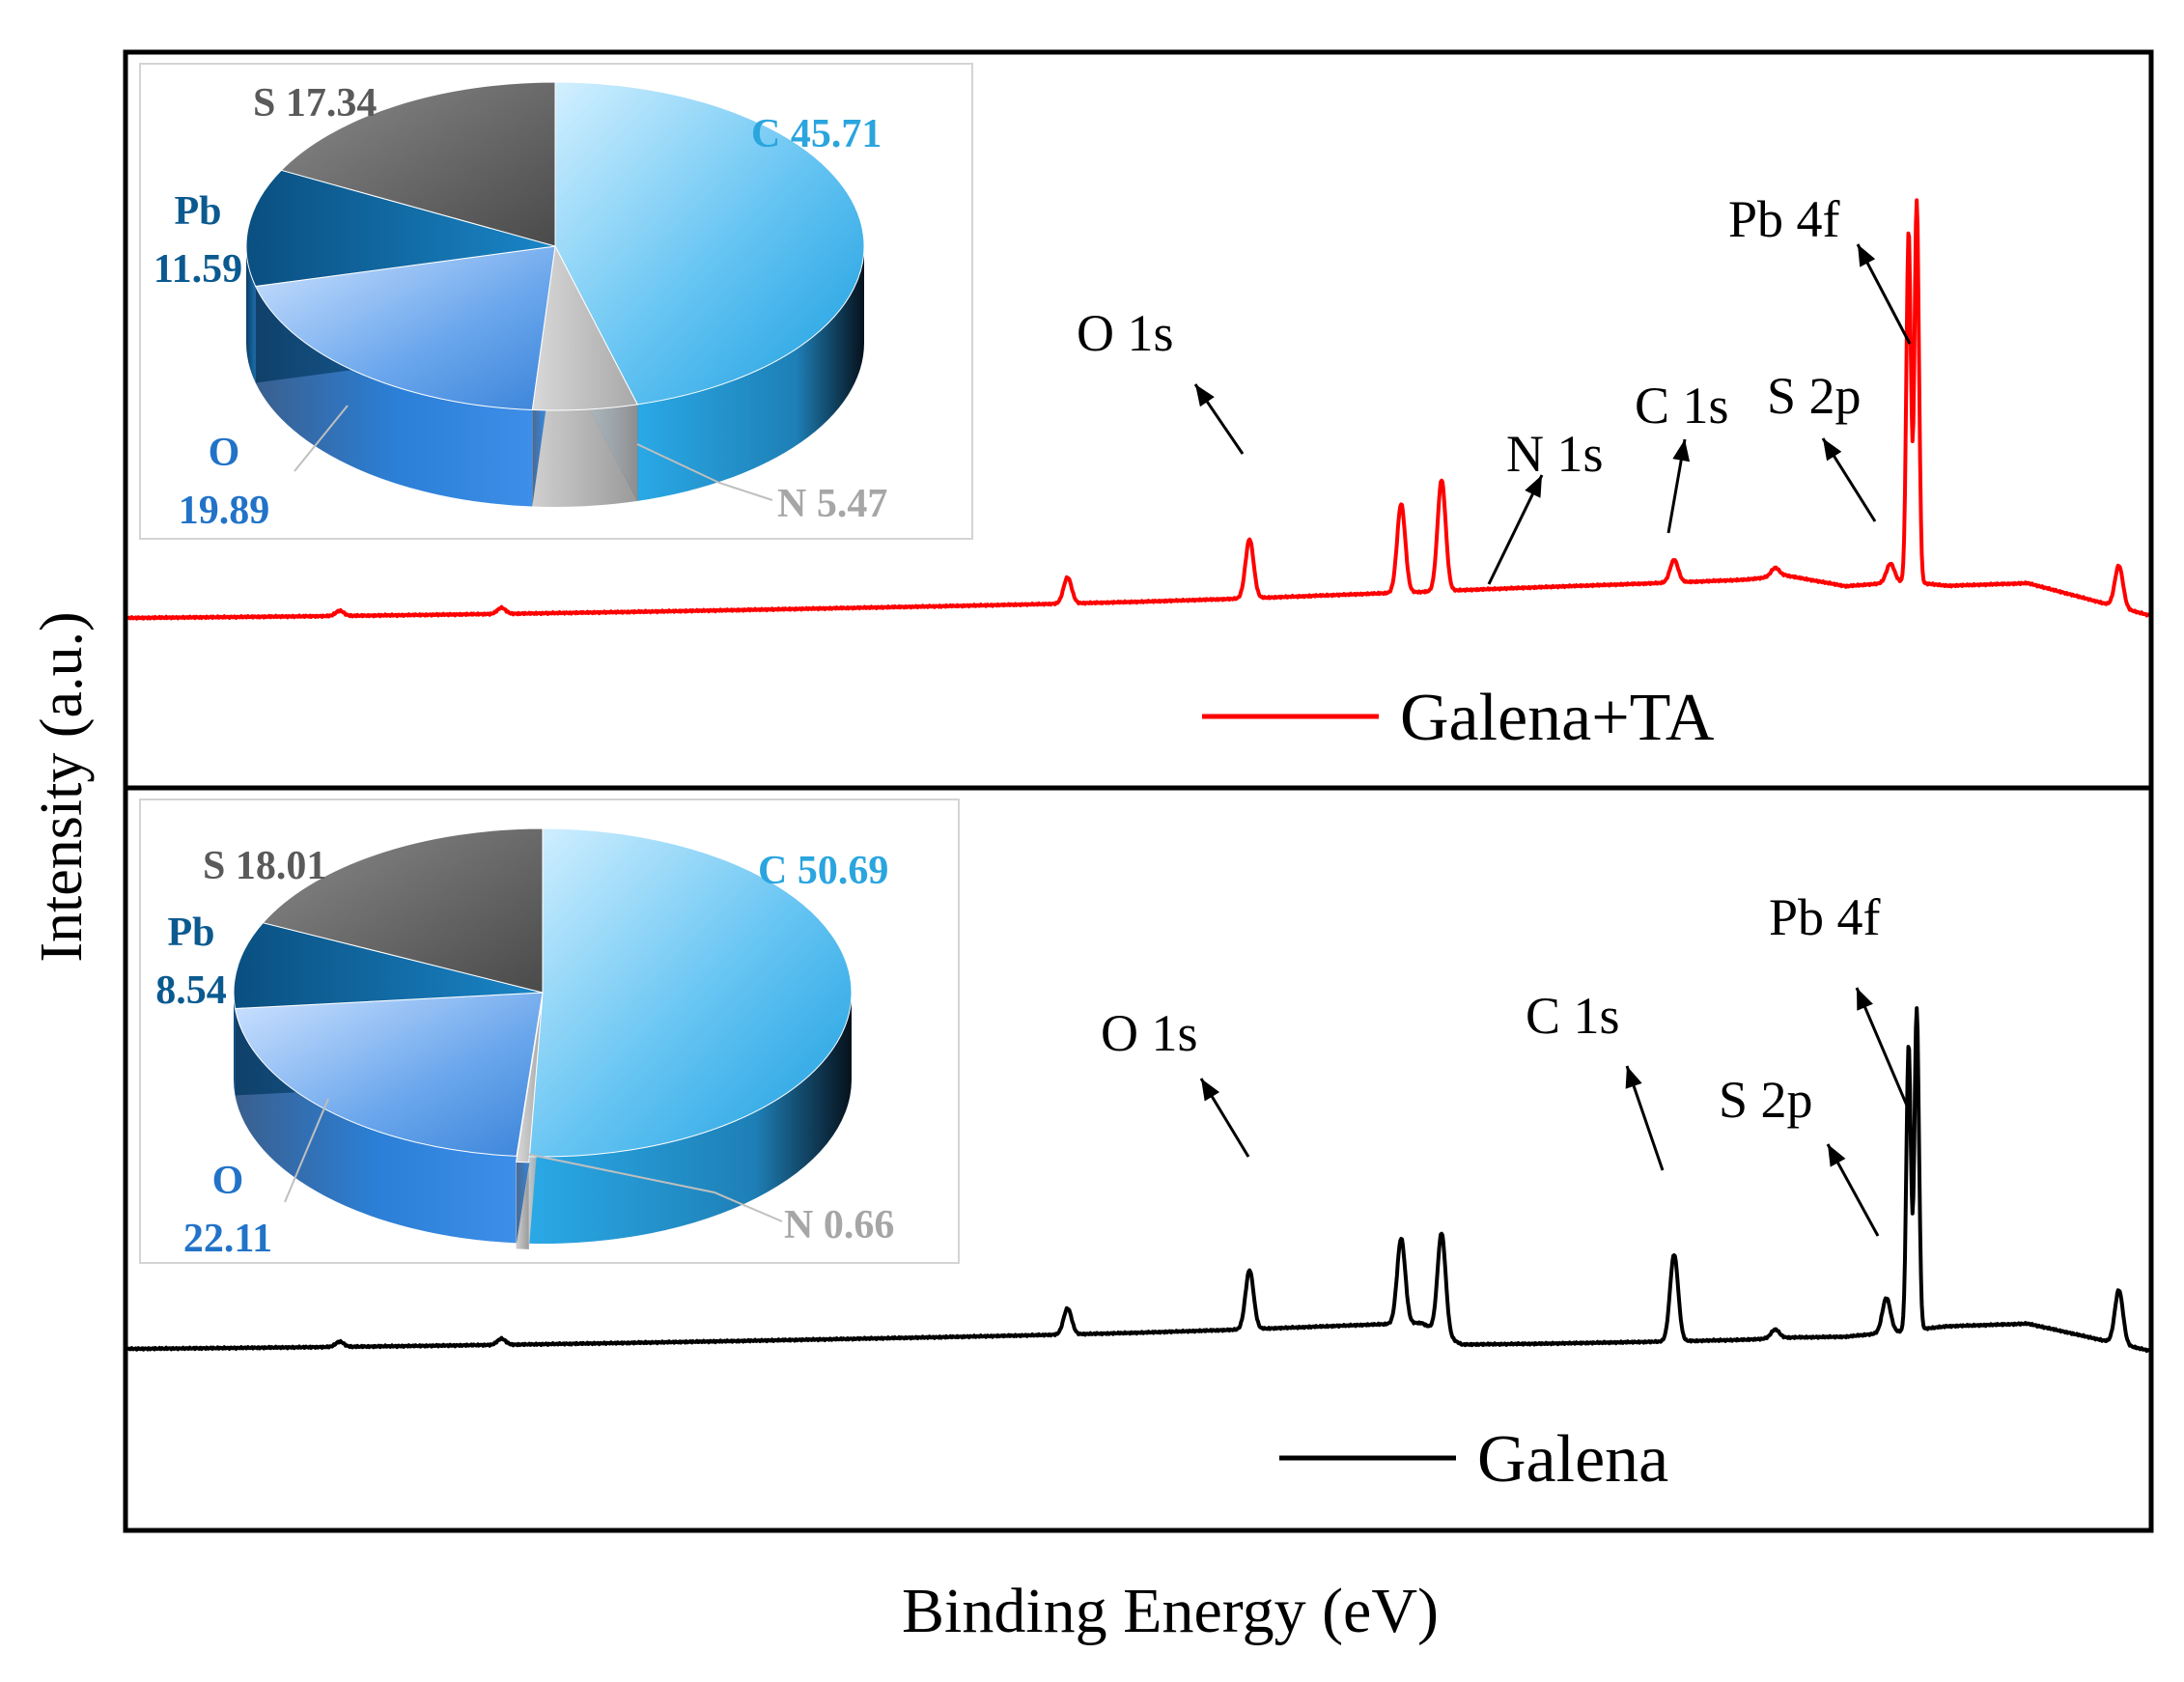 Image resolution: width=2184 pixels, height=1682 pixels. What do you see at coordinates (1534, 487) in the screenshot?
I see `peak-arrow-n-1s-head` at bounding box center [1534, 487].